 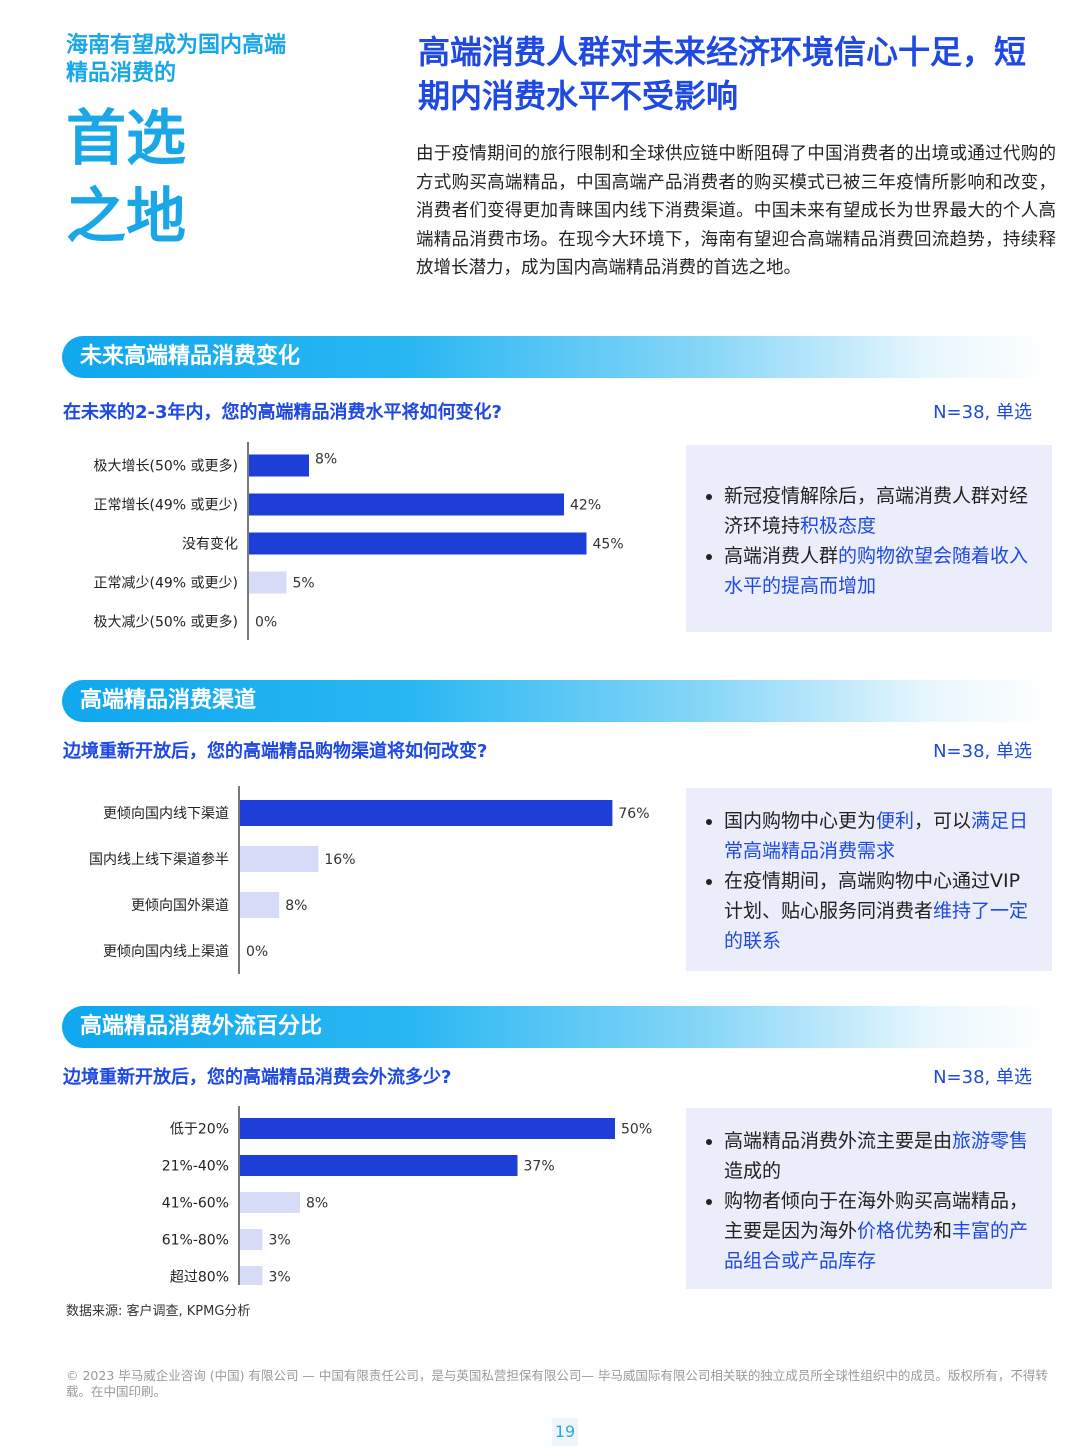 I want to click on sample-size-1: N=38, 单选, so click(x=982, y=412).